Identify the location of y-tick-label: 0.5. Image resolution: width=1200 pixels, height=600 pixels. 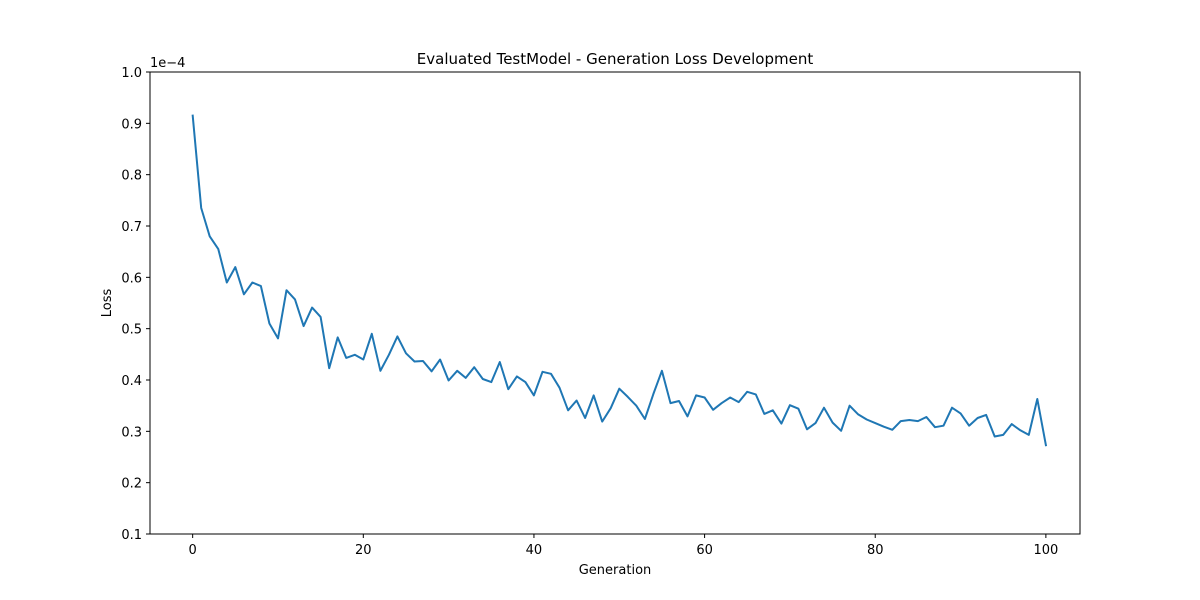
(131, 330).